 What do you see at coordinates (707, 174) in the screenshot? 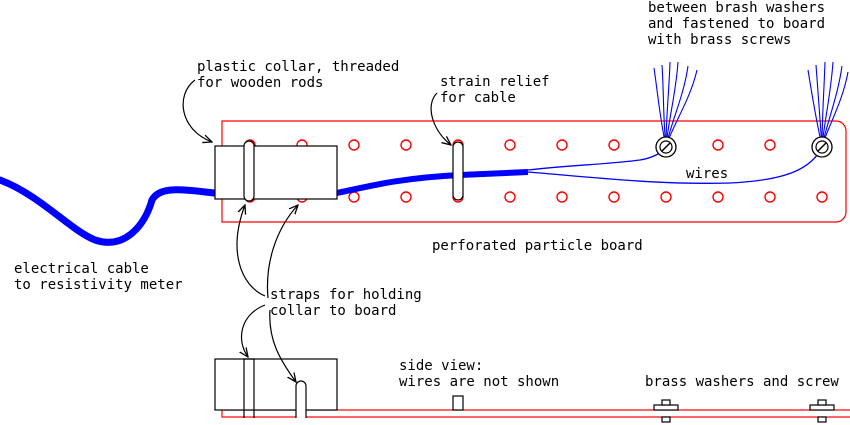
I see `wires-label: wires` at bounding box center [707, 174].